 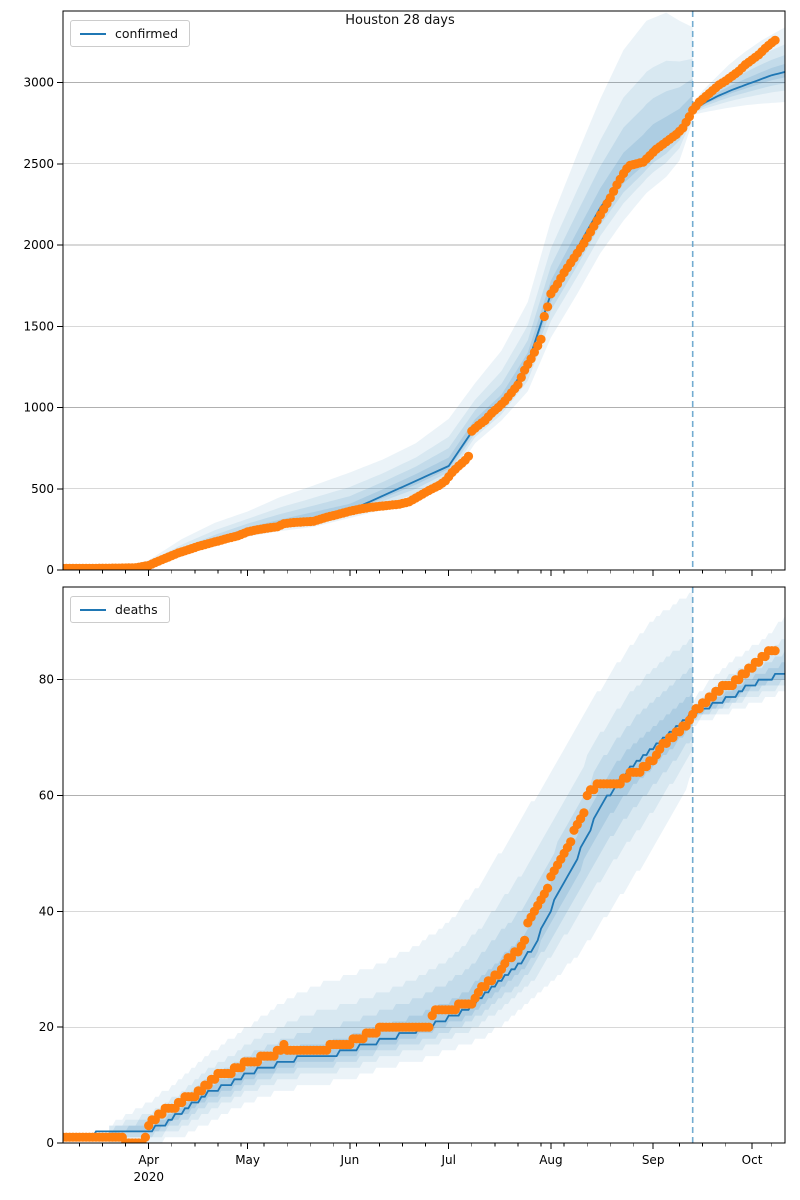 What do you see at coordinates (38, 408) in the screenshot?
I see `y-tick-label: 1000` at bounding box center [38, 408].